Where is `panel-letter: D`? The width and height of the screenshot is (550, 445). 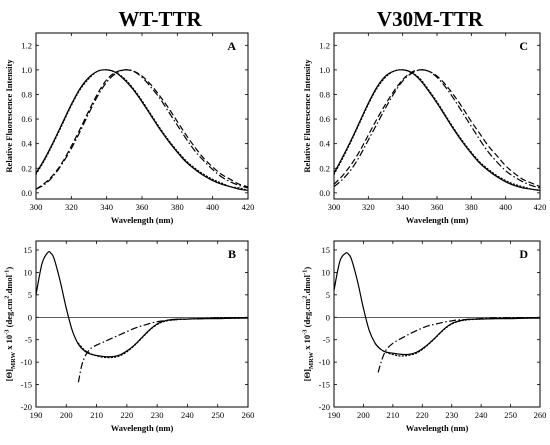
panel-letter: D is located at coordinates (523, 254).